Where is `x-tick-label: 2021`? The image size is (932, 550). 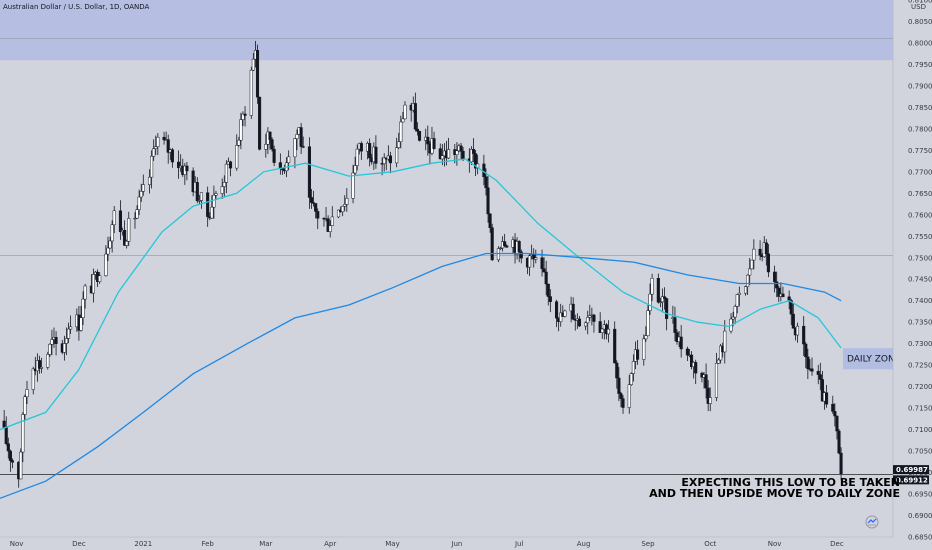
x-tick-label: 2021 is located at coordinates (143, 544).